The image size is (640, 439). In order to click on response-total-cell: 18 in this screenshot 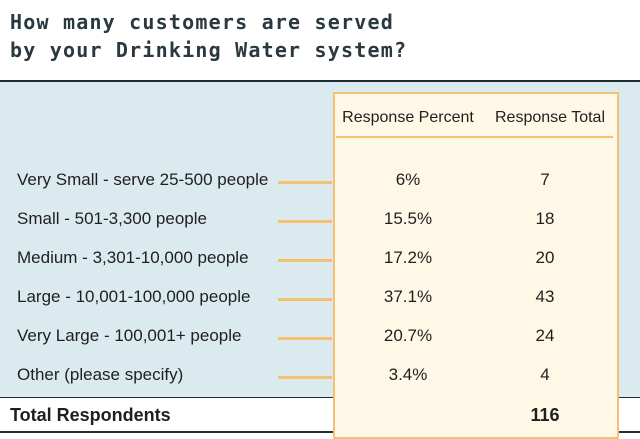, I will do `click(545, 218)`.